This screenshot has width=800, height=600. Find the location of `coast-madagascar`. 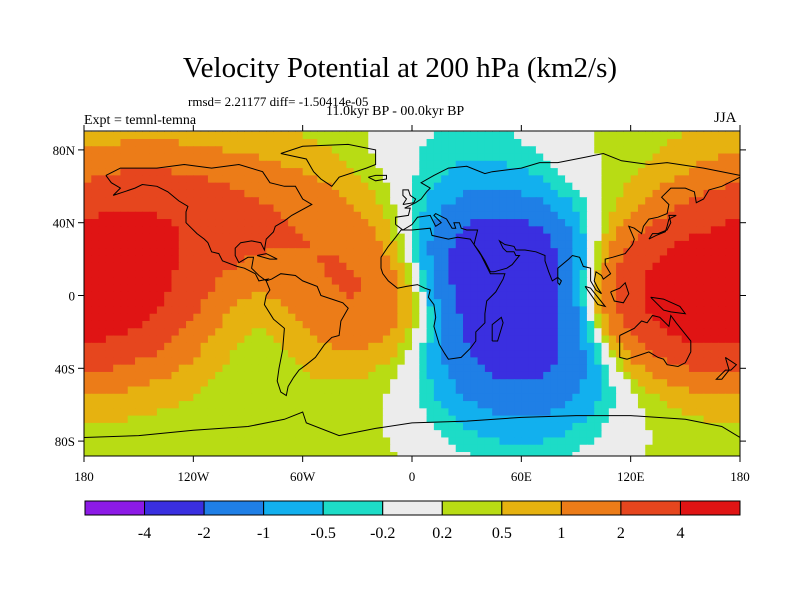

coast-madagascar is located at coordinates (497, 329).